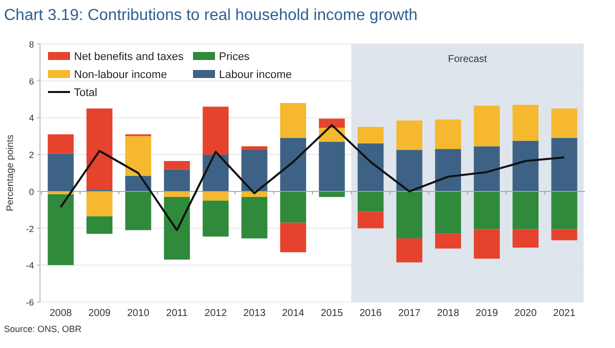 This screenshot has height=348, width=615. I want to click on x-tick-label: 2011, so click(177, 313).